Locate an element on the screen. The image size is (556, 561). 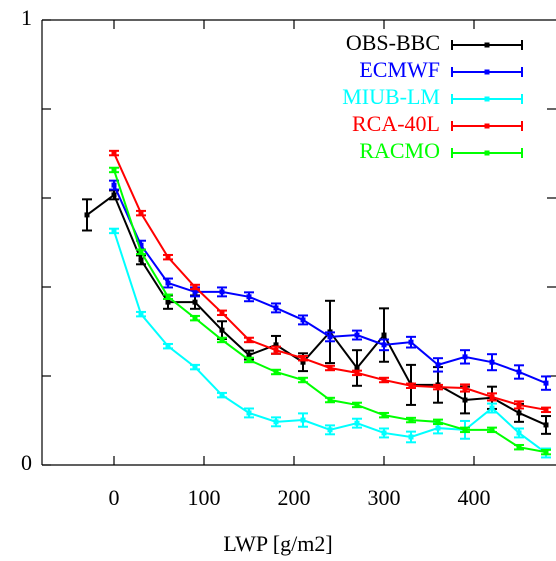
x-tick-label: 300 is located at coordinates (384, 497).